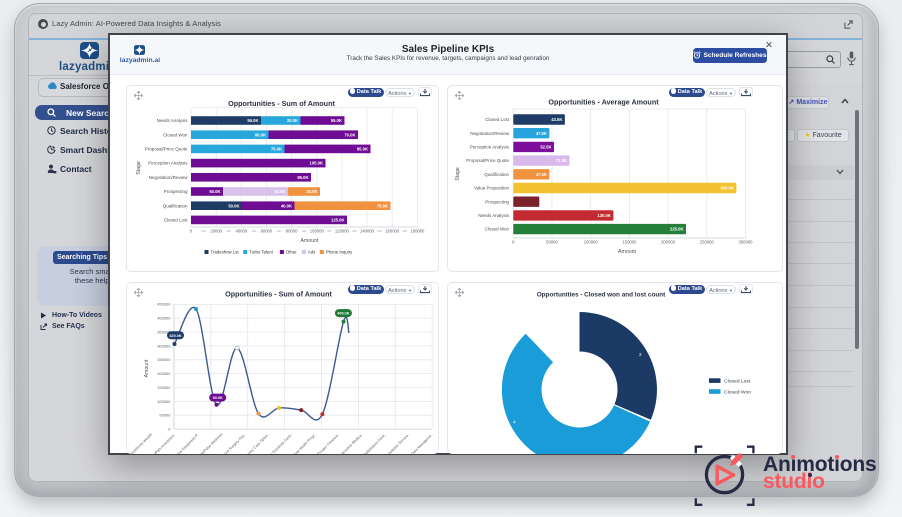 The image size is (902, 517). What do you see at coordinates (727, 187) in the screenshot?
I see `svg-text: 300.0K` at bounding box center [727, 187].